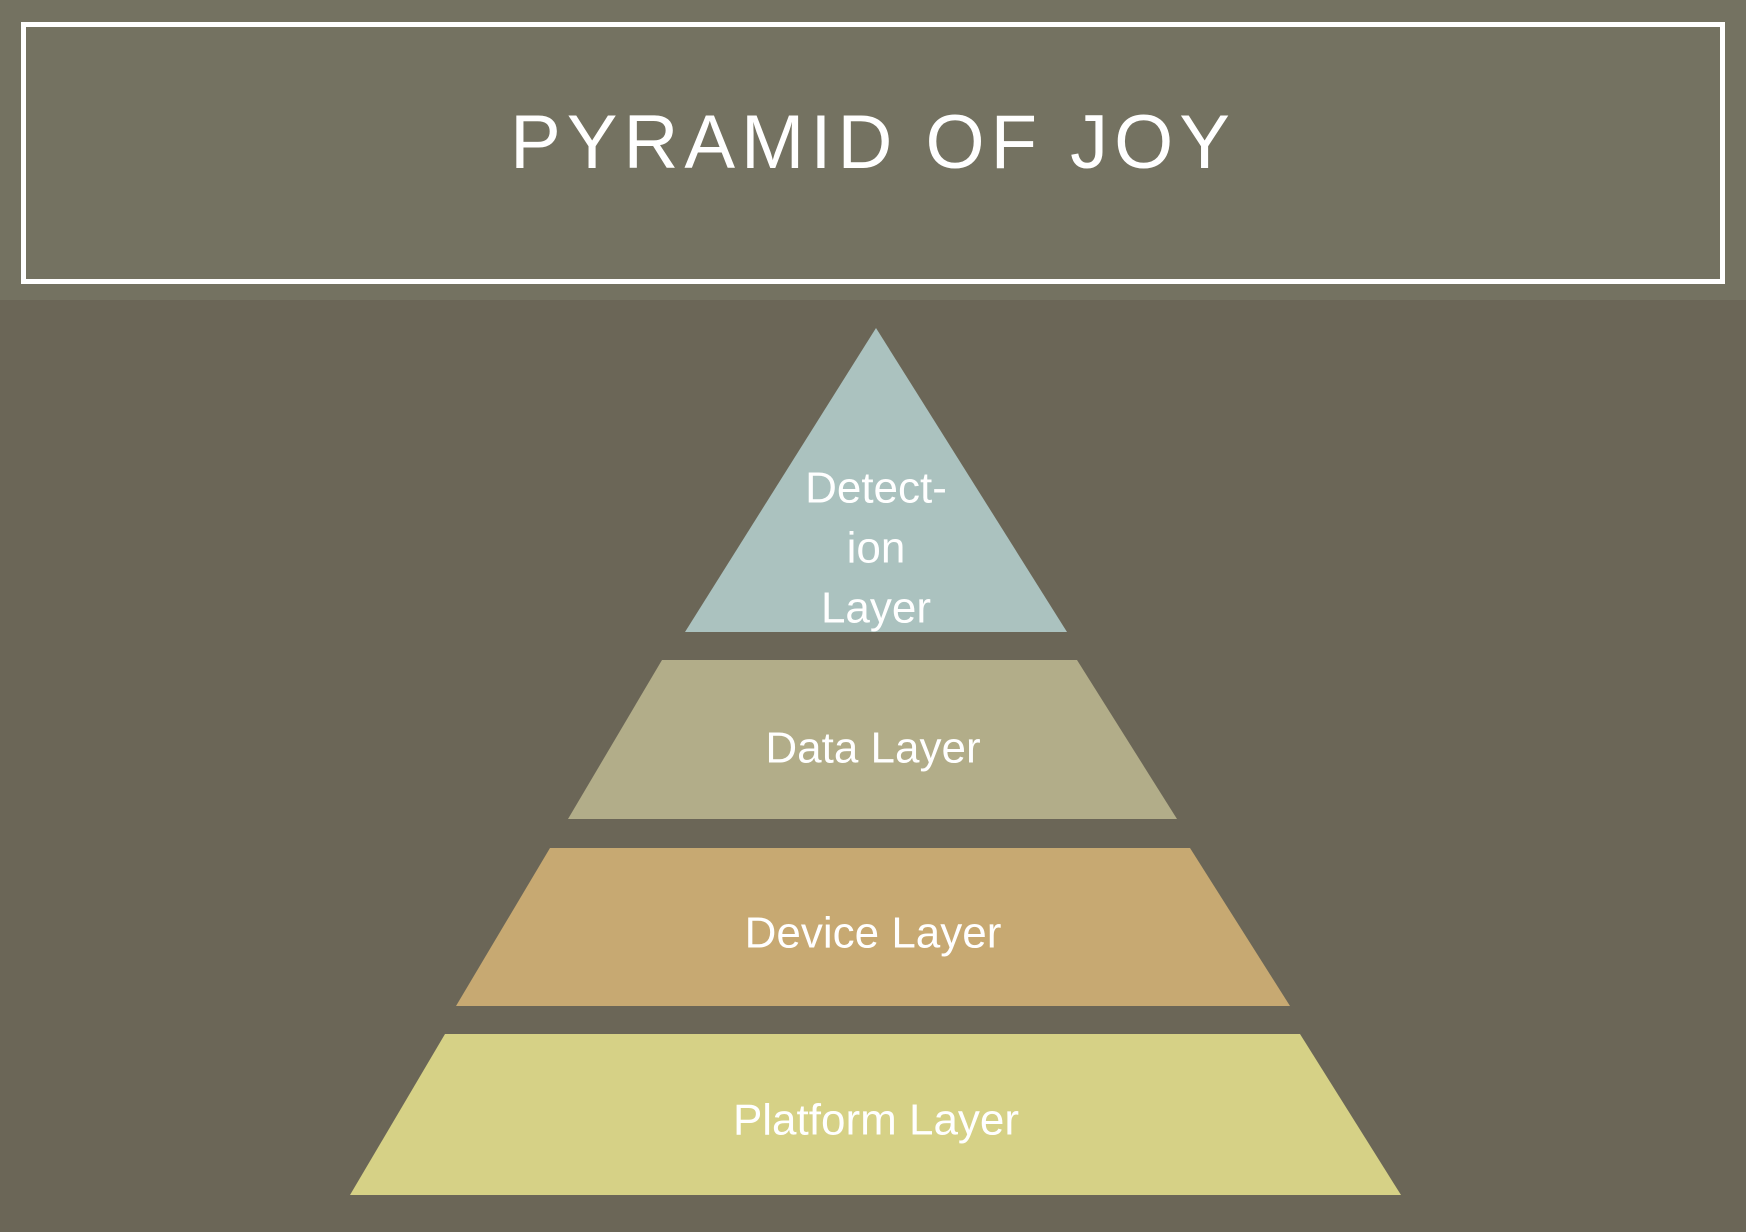 This screenshot has width=1746, height=1232. Describe the element at coordinates (873, 142) in the screenshot. I see `page-title: PYRAMID OF JOY` at that location.